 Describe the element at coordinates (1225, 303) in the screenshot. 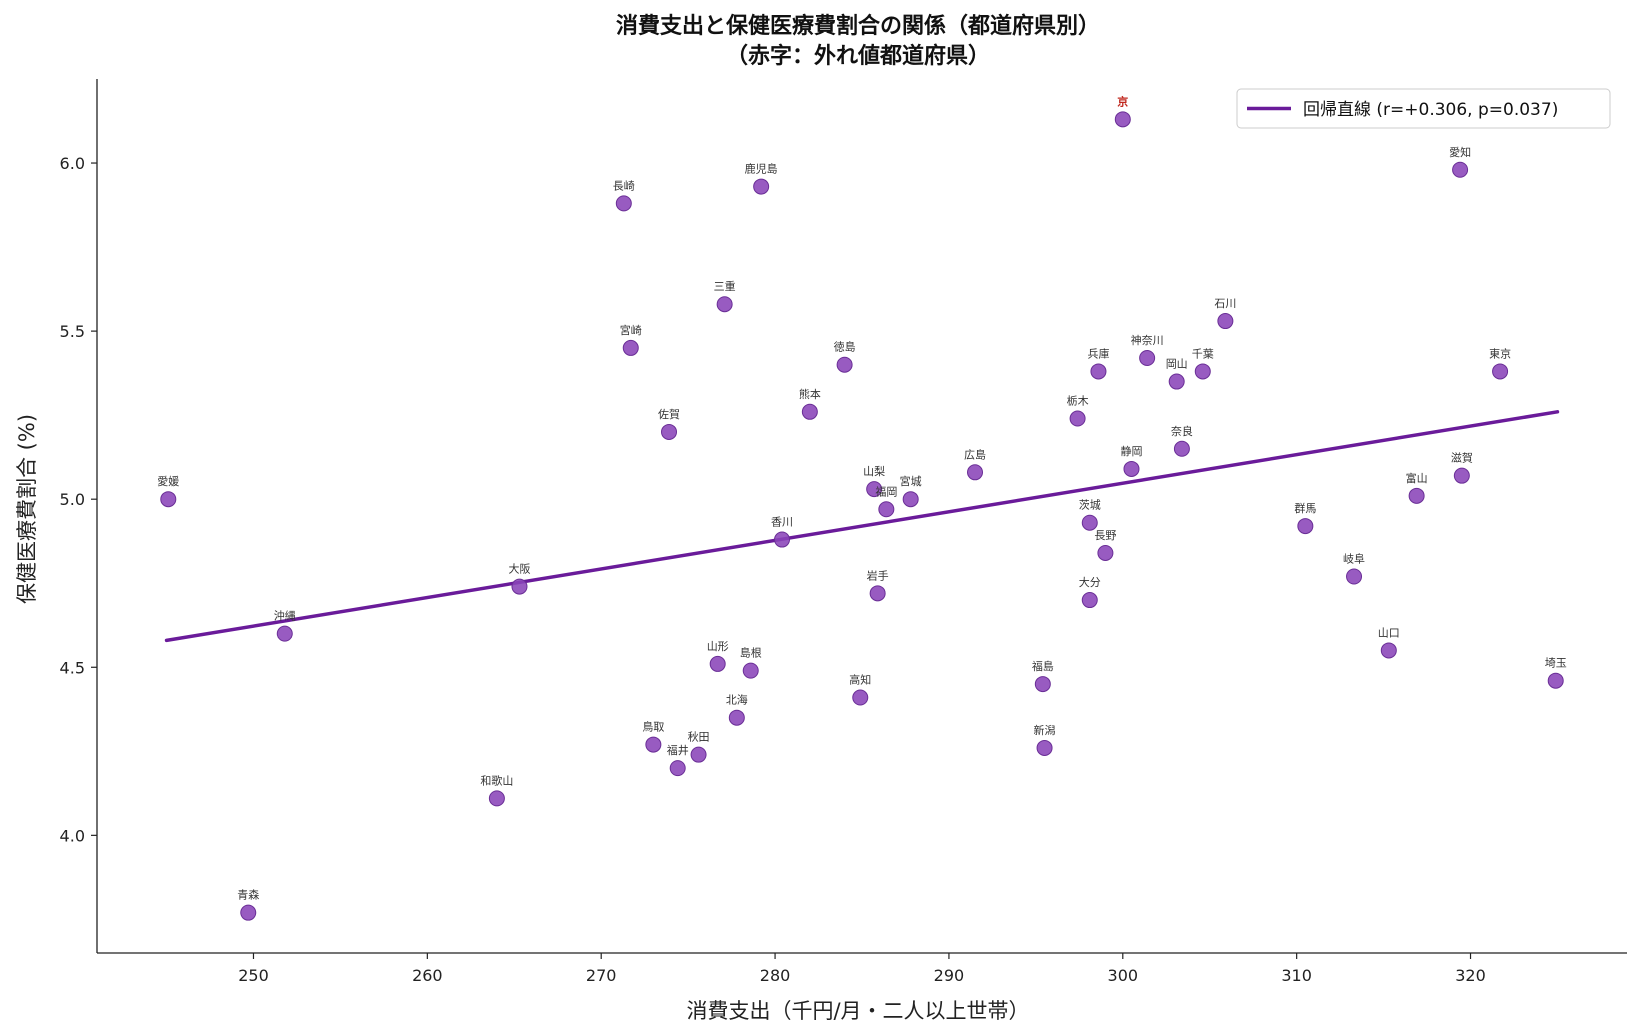

I see `data-point-label: 石川` at that location.